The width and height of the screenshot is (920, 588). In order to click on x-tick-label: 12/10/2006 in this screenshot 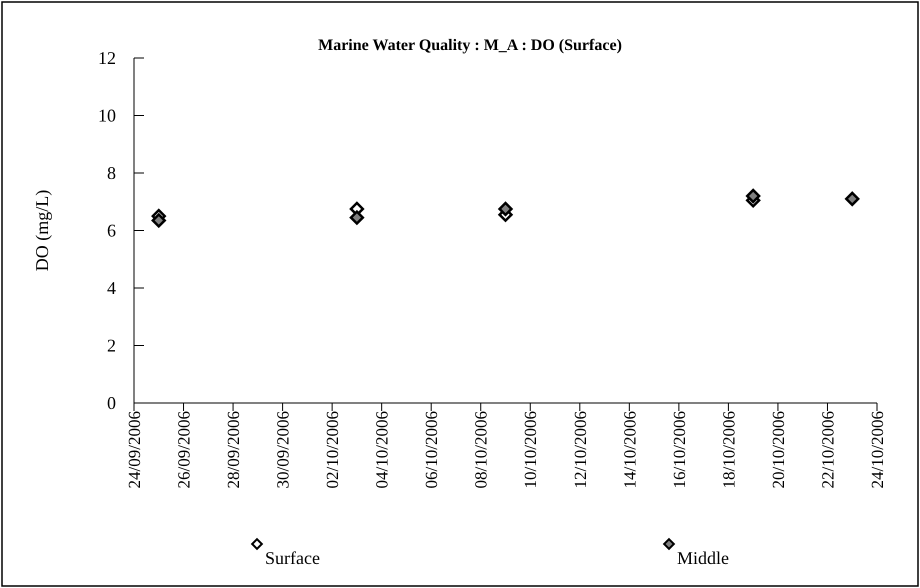, I will do `click(580, 449)`.